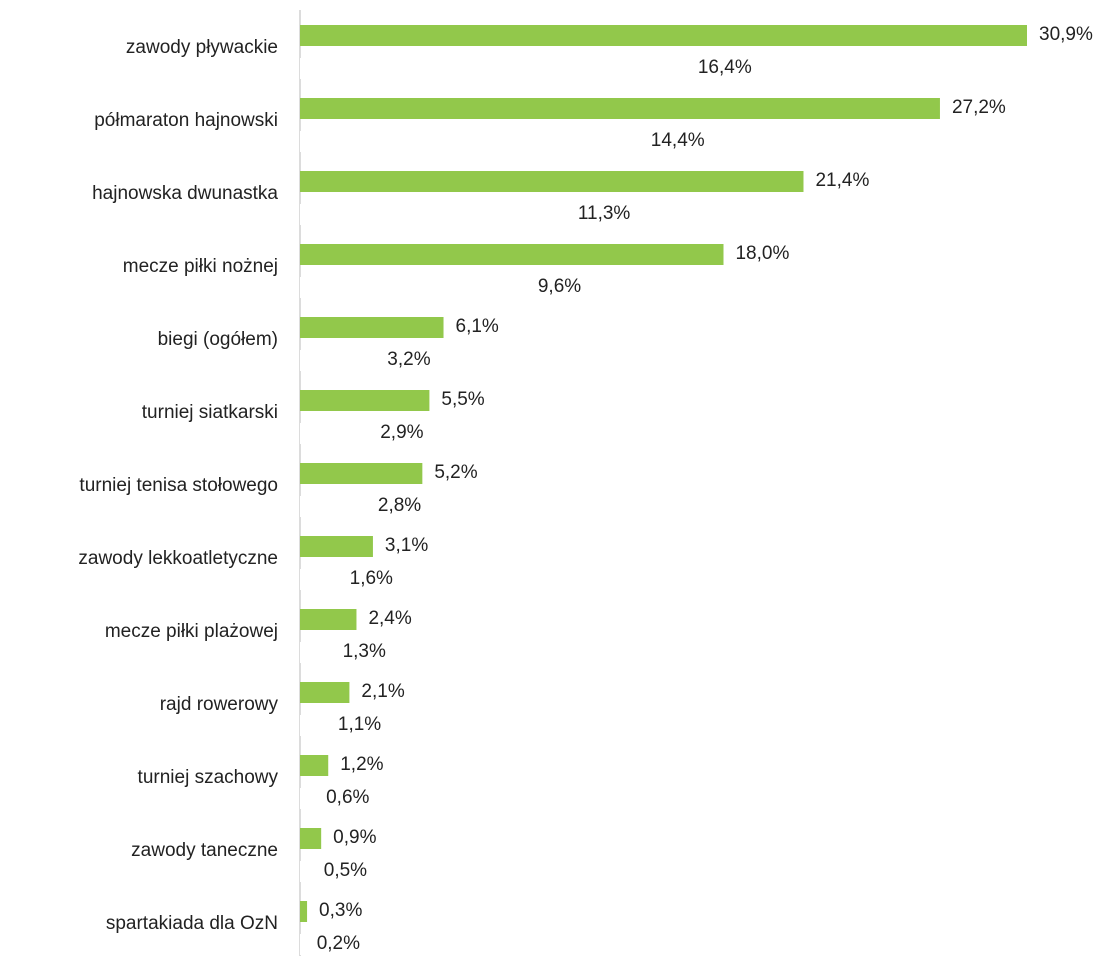  I want to click on data-label: 14,4%, so click(678, 140).